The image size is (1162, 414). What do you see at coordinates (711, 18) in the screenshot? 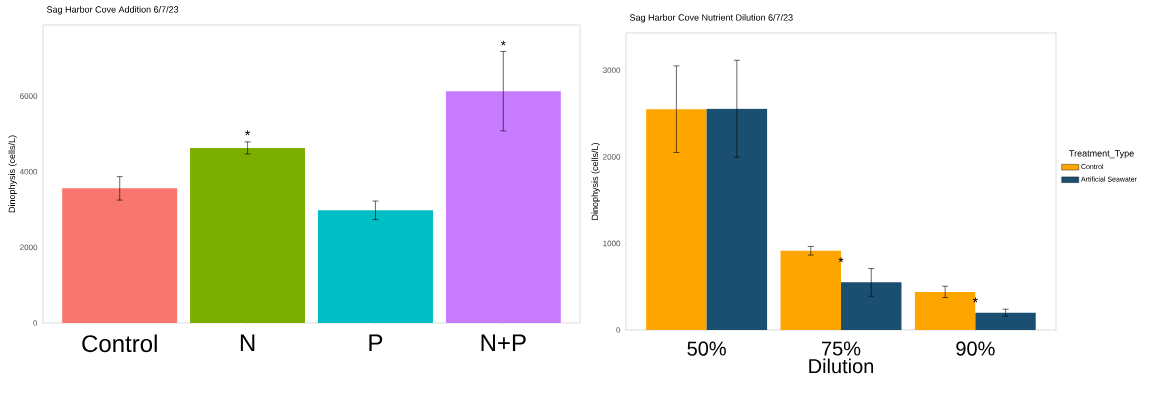
I see `chart-title: Sag Harbor Cove Nutrient Dilution 6/7/23` at bounding box center [711, 18].